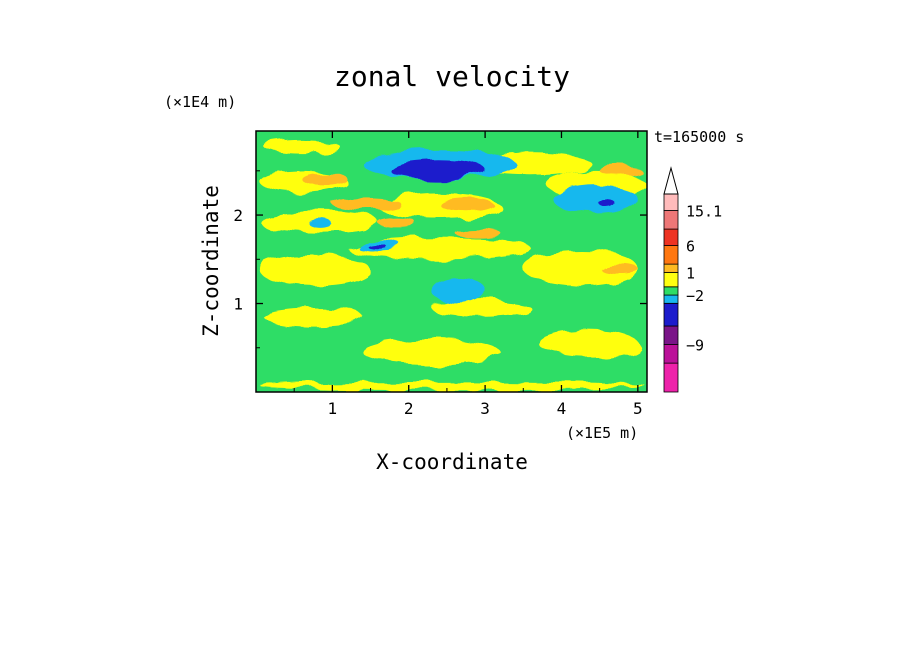  Describe the element at coordinates (238, 215) in the screenshot. I see `y-tick-label: 2` at that location.